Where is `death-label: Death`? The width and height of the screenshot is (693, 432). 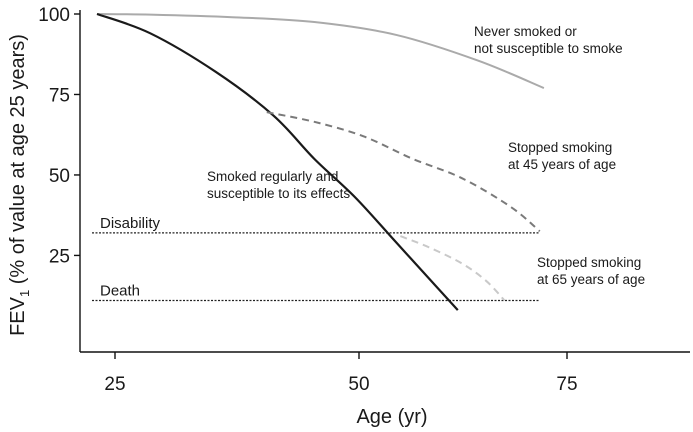 death-label: Death is located at coordinates (120, 290).